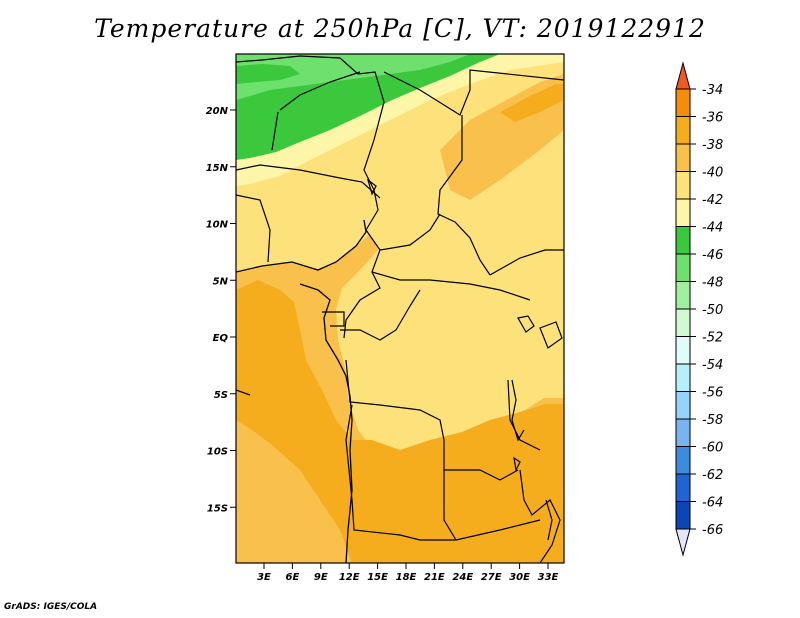 The width and height of the screenshot is (800, 618). Describe the element at coordinates (683, 75) in the screenshot. I see `colorbar-top-arrow` at that location.